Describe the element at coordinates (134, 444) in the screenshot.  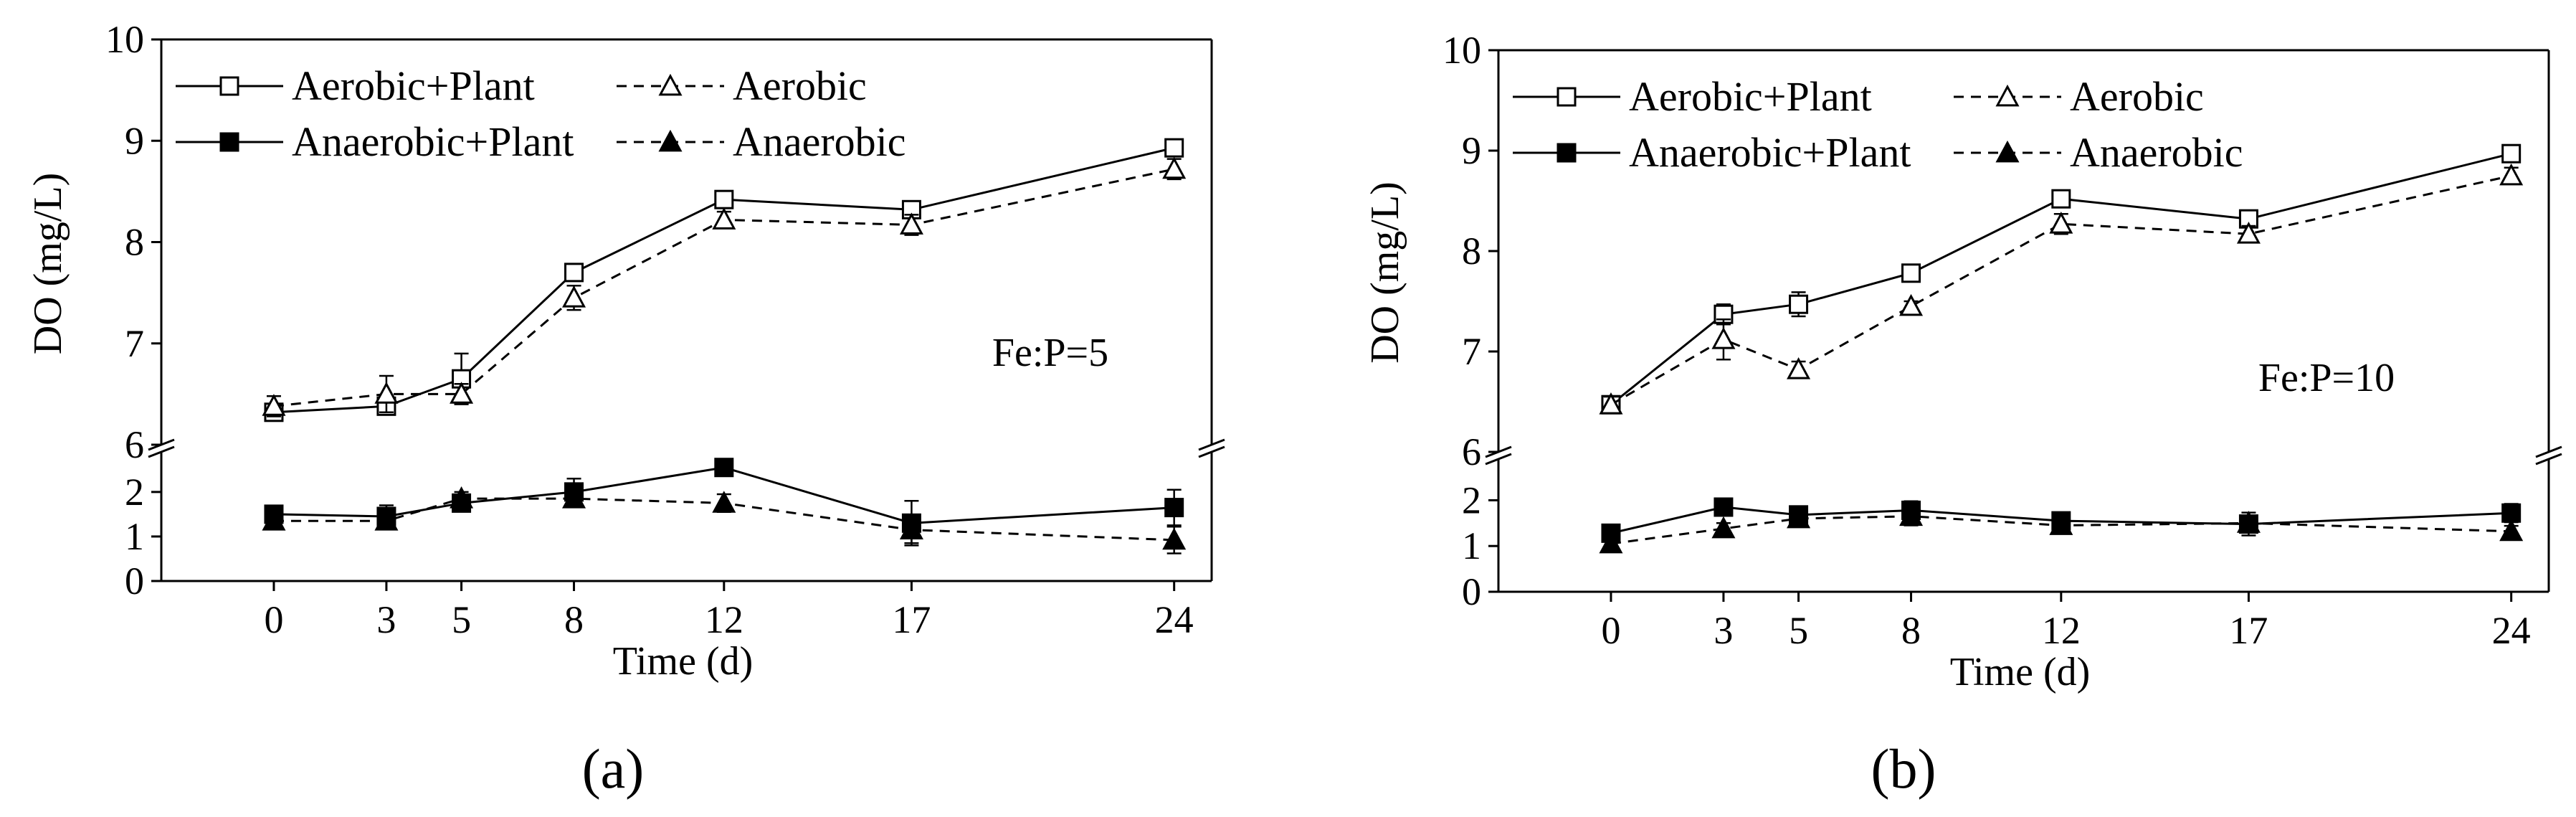
I see `y-tick-label: 6` at that location.